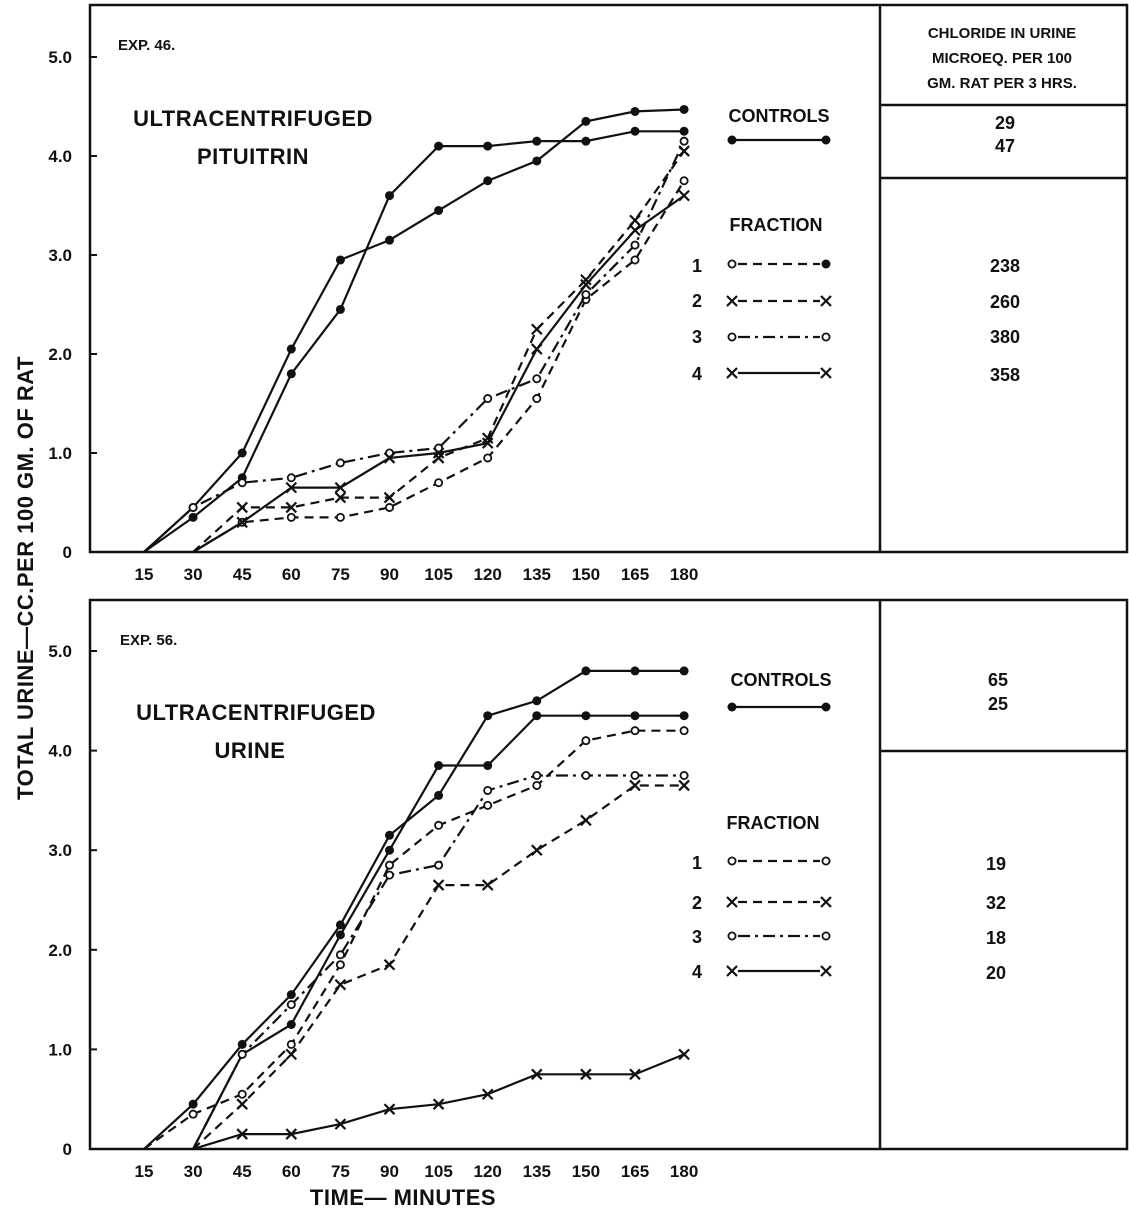 This screenshot has width=1129, height=1212. What do you see at coordinates (193, 1171) in the screenshot?
I see `x-tick-label: 30` at bounding box center [193, 1171].